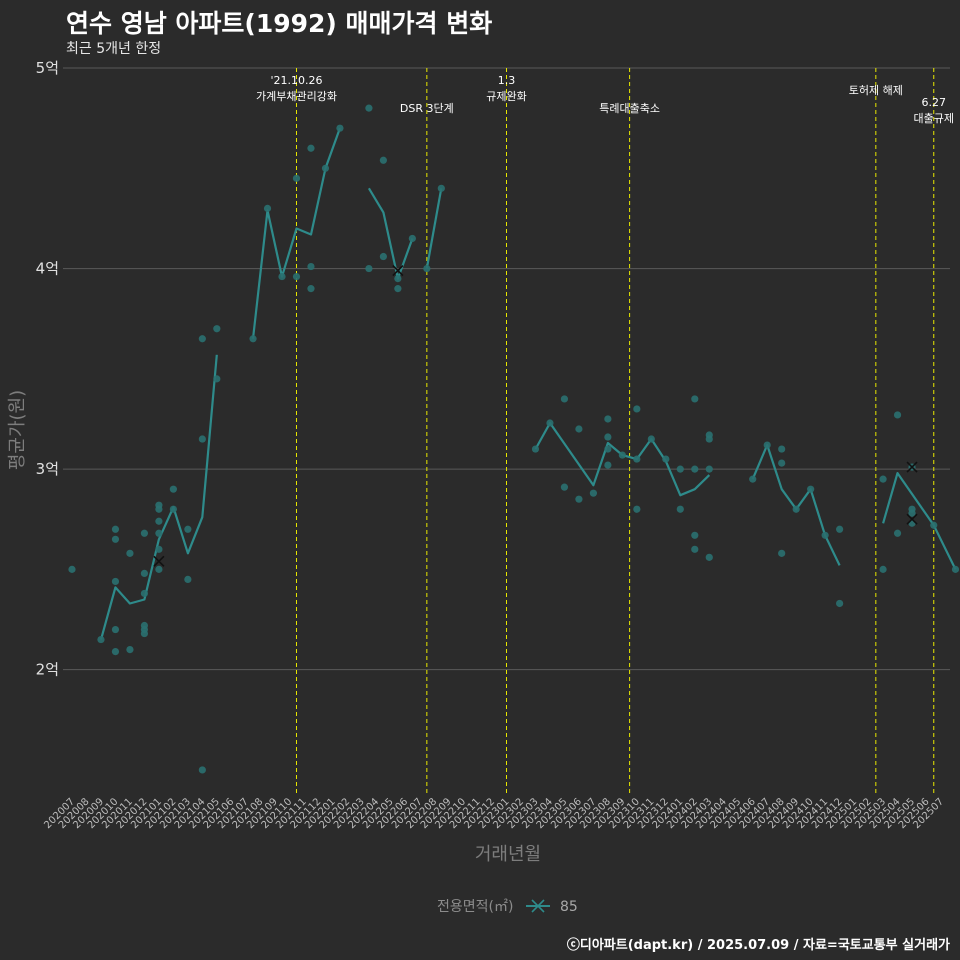 Image resolution: width=960 pixels, height=960 pixels. I want to click on event-label: '21.10.26, so click(296, 80).